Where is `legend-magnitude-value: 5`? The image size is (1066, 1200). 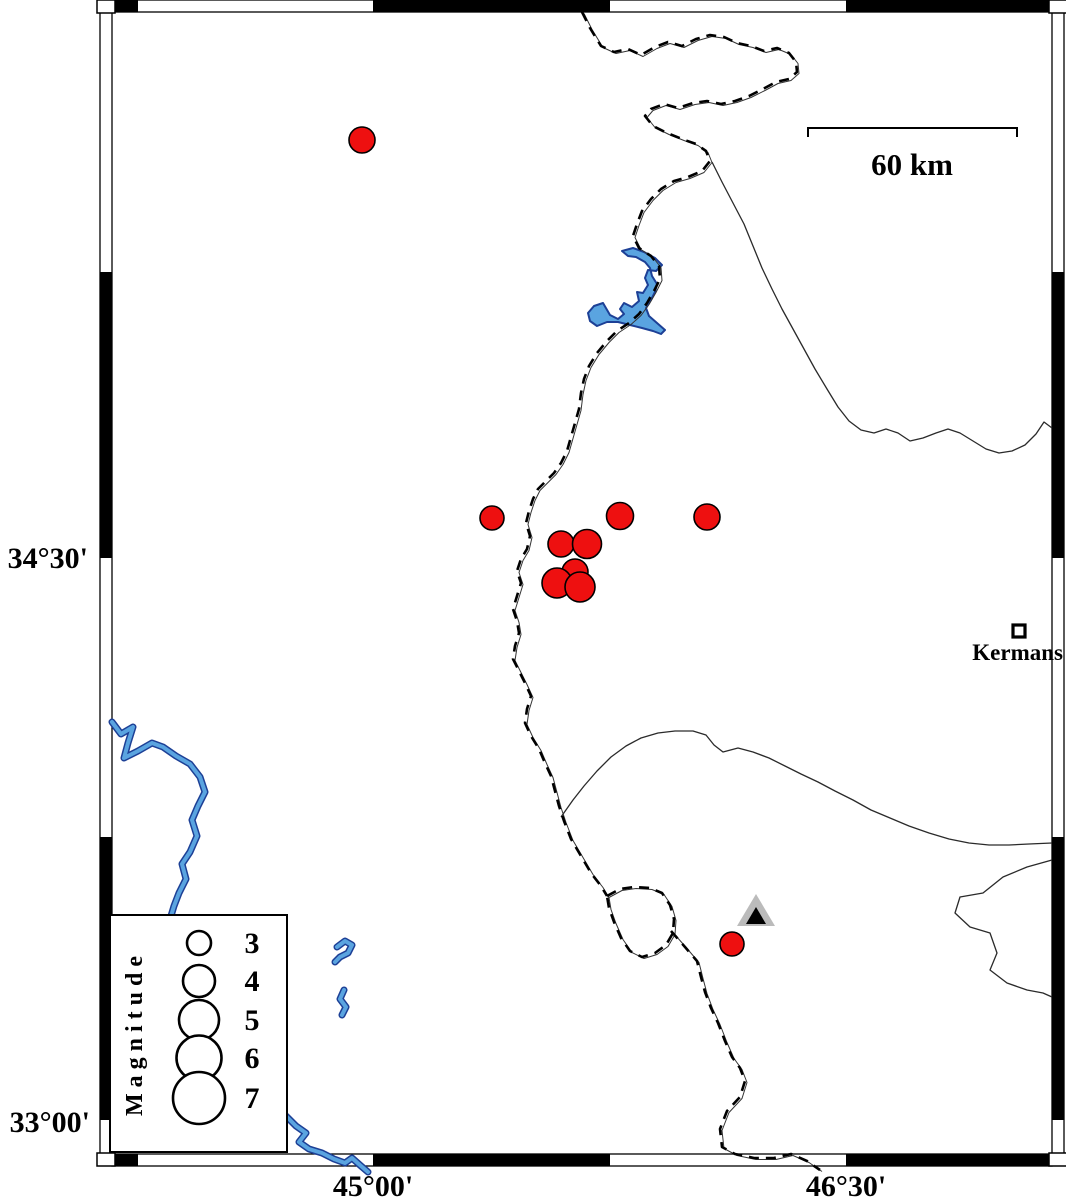
legend-magnitude-value: 5 is located at coordinates (252, 1020).